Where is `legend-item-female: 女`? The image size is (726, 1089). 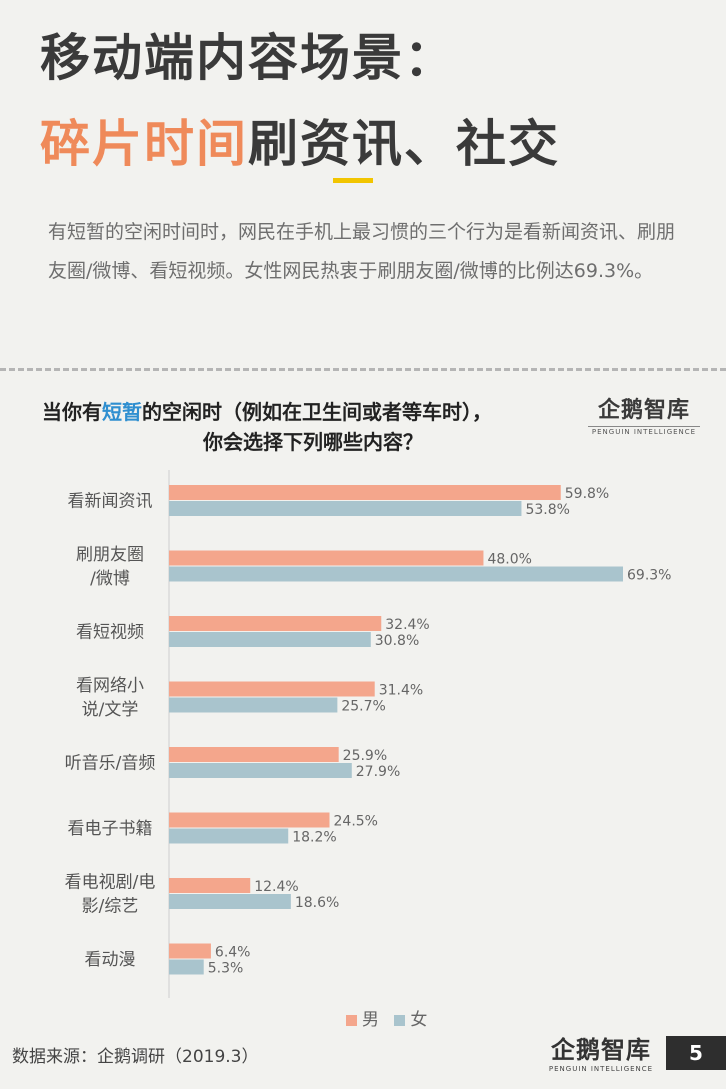
legend-item-female: 女 is located at coordinates (410, 1020).